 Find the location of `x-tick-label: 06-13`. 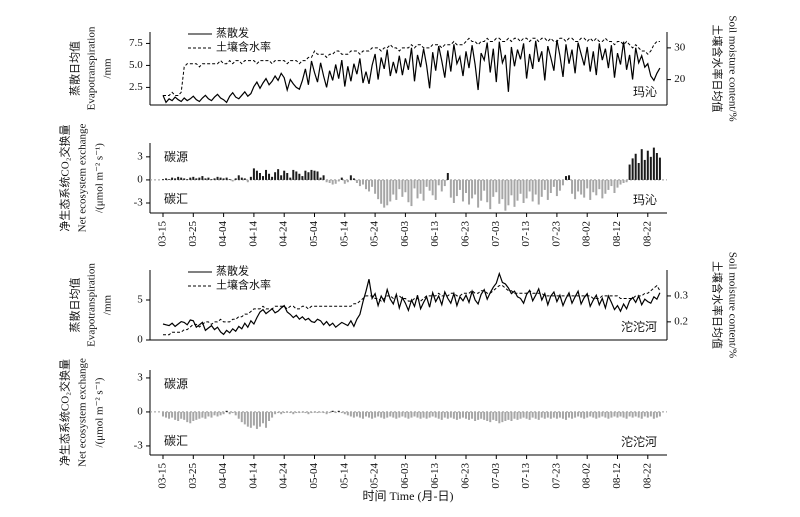

x-tick-label: 06-13 is located at coordinates (435, 476).